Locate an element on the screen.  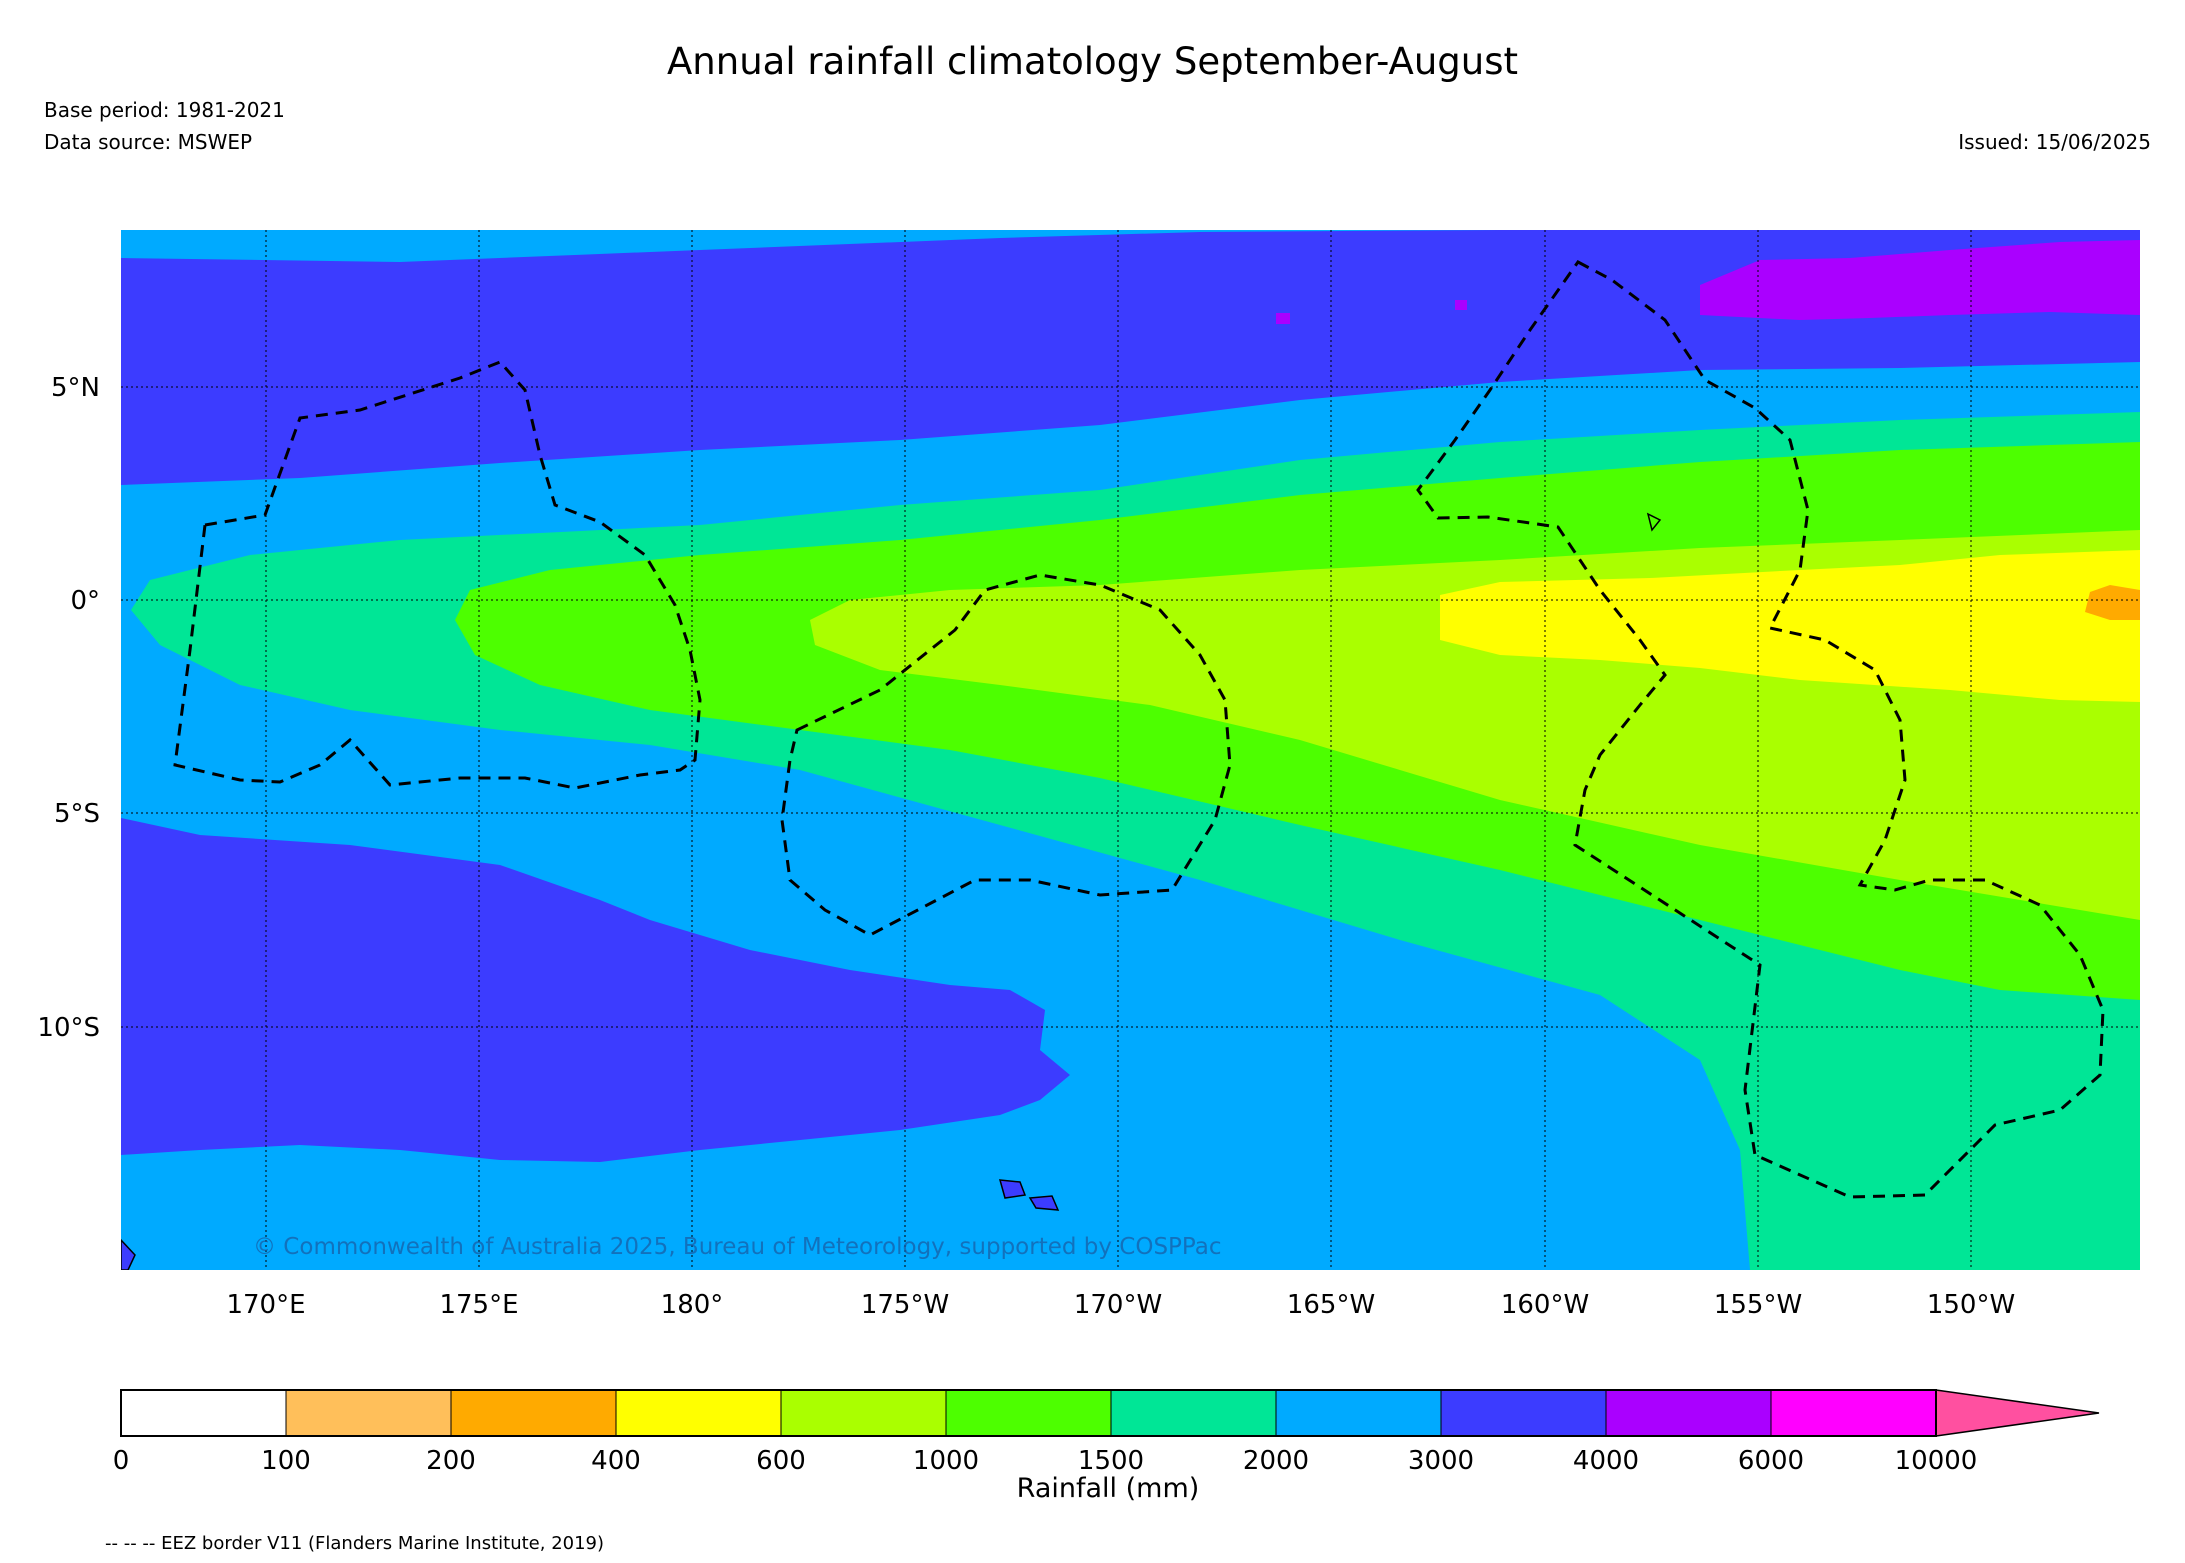
island-c is located at coordinates (128, 1254).